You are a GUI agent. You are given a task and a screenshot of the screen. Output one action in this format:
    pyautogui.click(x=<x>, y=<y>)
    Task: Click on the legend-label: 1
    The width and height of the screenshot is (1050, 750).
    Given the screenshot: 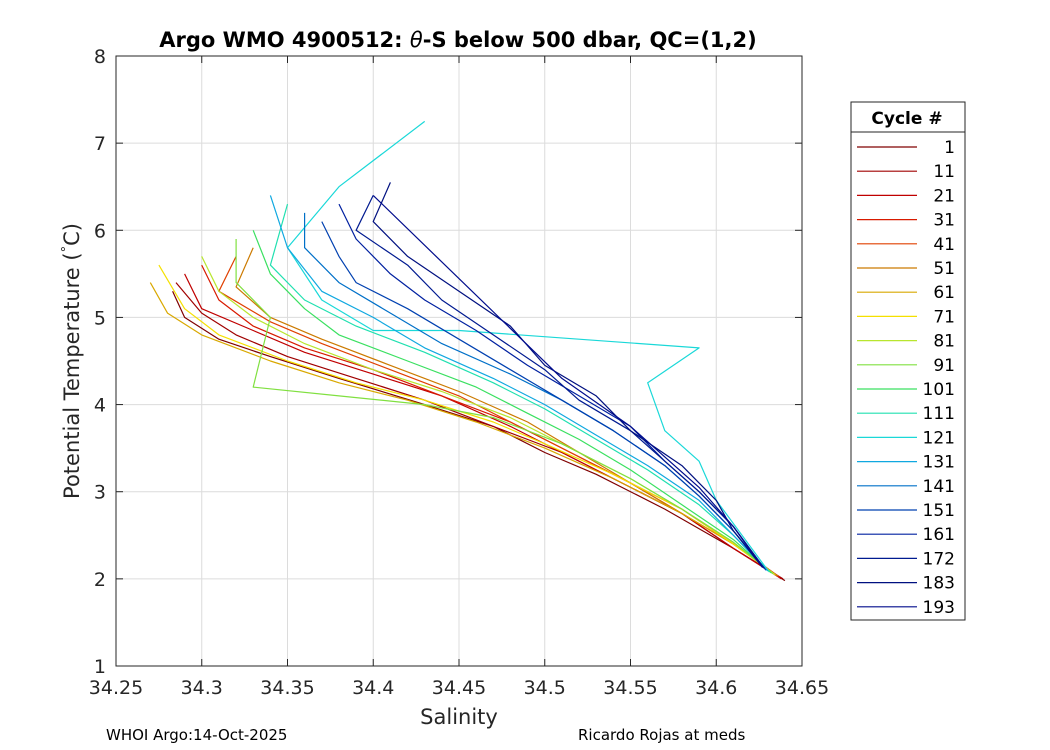 What is the action you would take?
    pyautogui.click(x=949, y=148)
    